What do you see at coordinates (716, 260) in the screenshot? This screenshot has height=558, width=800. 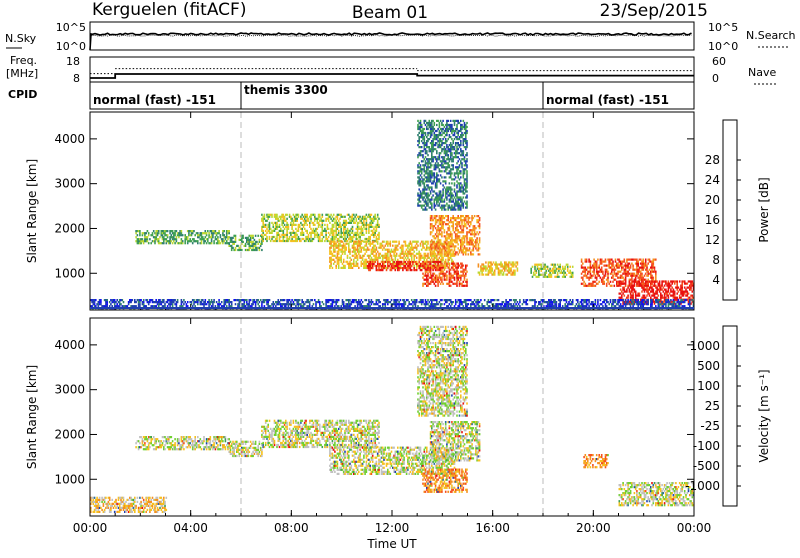 I see `colorbar-tick-label: 8` at bounding box center [716, 260].